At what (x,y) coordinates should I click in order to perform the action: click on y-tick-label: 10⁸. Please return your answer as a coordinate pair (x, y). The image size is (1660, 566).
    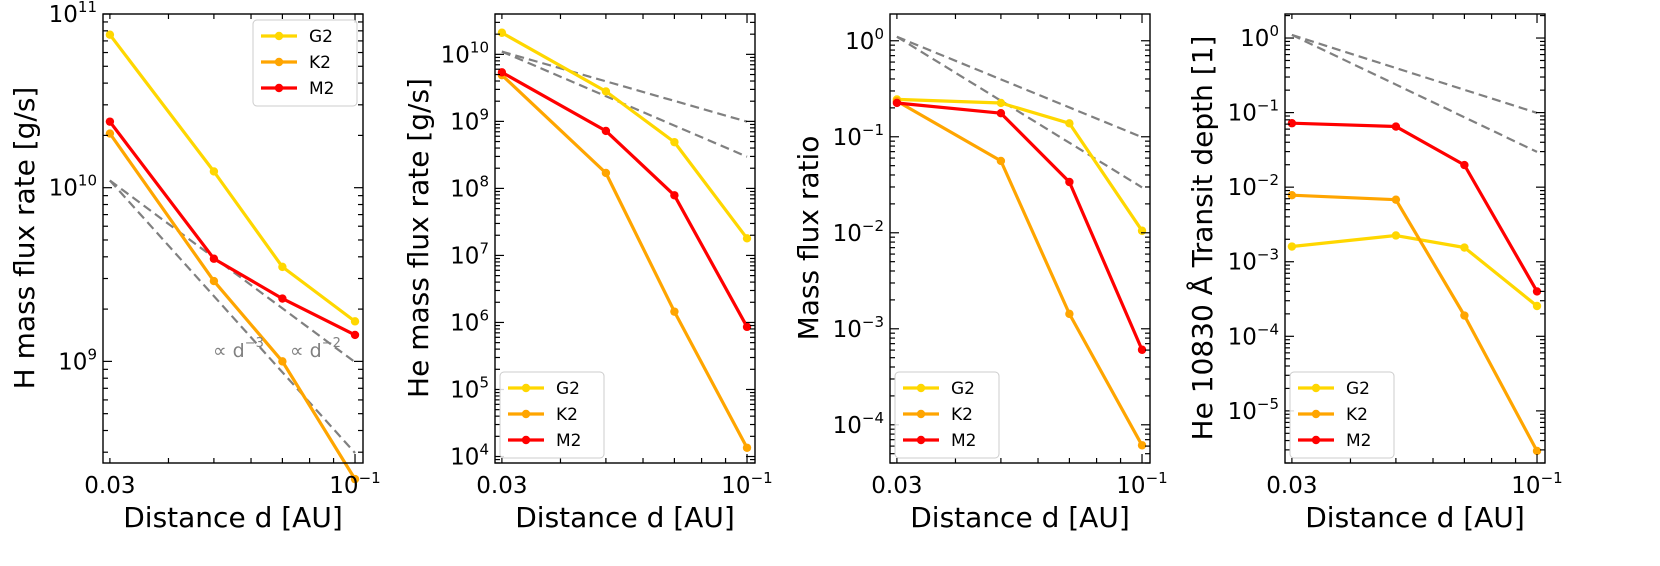
    Looking at the image, I should click on (469, 187).